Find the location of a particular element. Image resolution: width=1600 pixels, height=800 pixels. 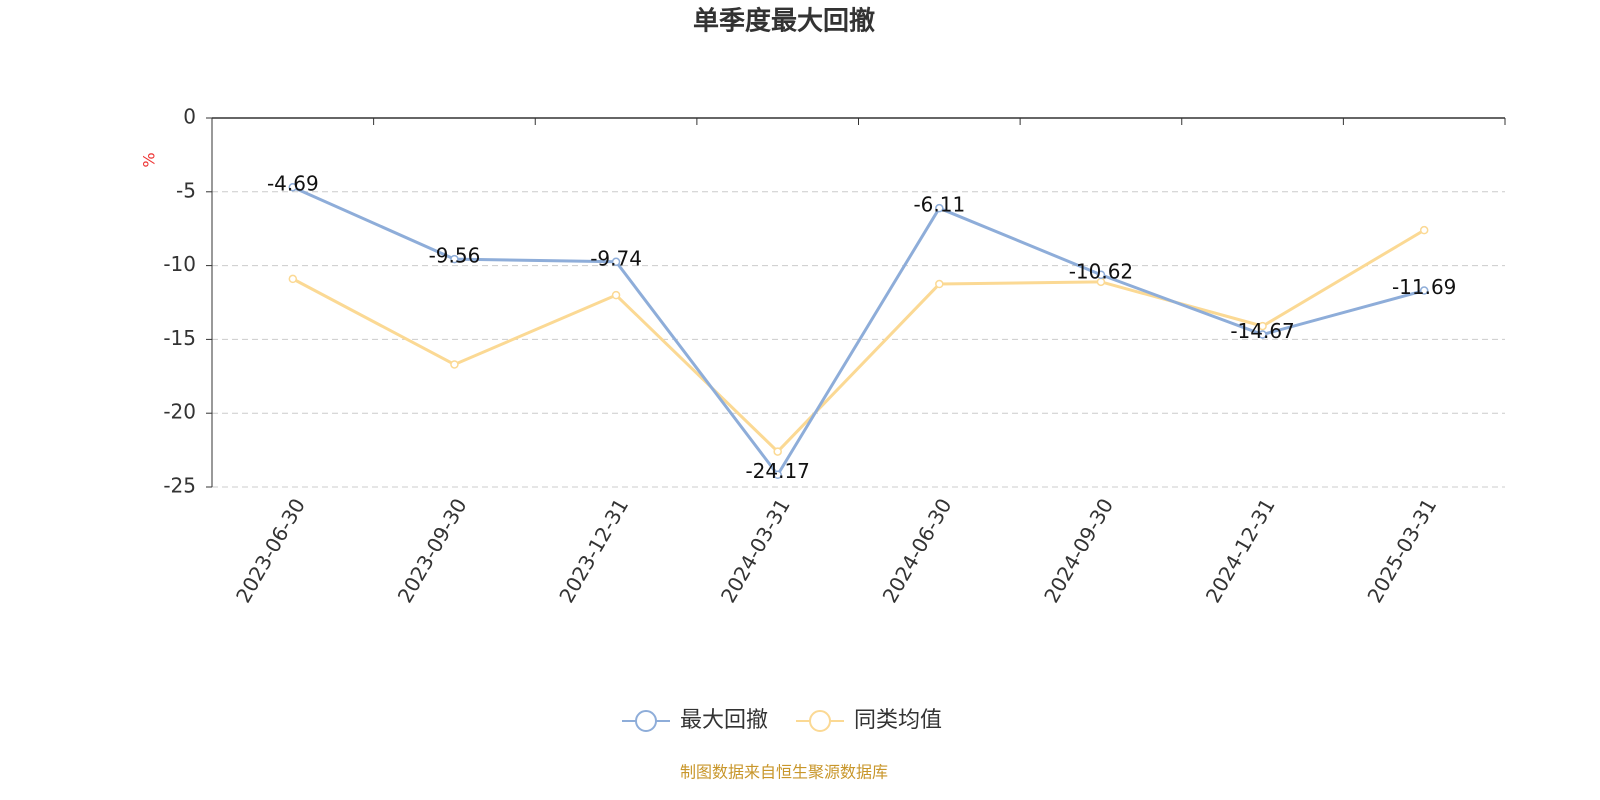

x-tick-label: 2024-03-31 is located at coordinates (755, 550).